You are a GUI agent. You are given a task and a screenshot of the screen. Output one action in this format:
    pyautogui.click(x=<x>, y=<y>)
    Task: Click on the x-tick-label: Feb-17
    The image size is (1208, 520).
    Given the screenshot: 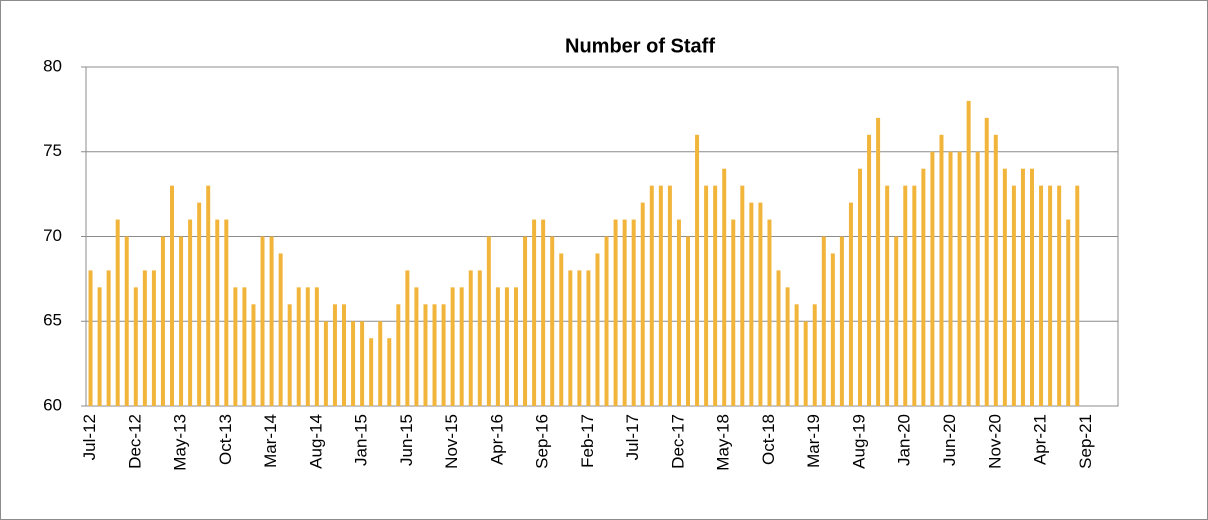 What is the action you would take?
    pyautogui.click(x=587, y=441)
    